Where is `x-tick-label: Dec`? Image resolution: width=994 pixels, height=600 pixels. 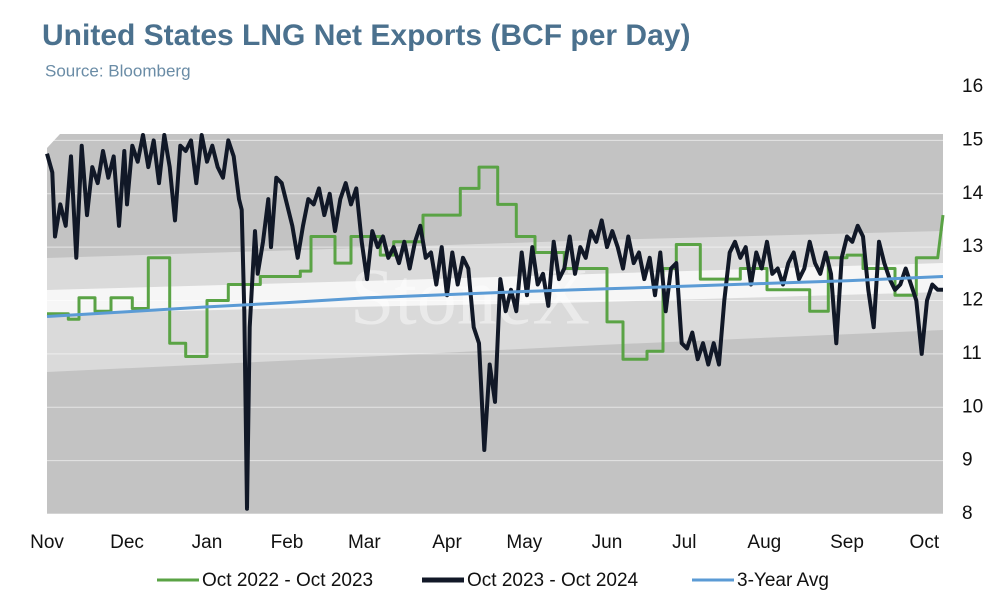
x-tick-label: Dec is located at coordinates (127, 542).